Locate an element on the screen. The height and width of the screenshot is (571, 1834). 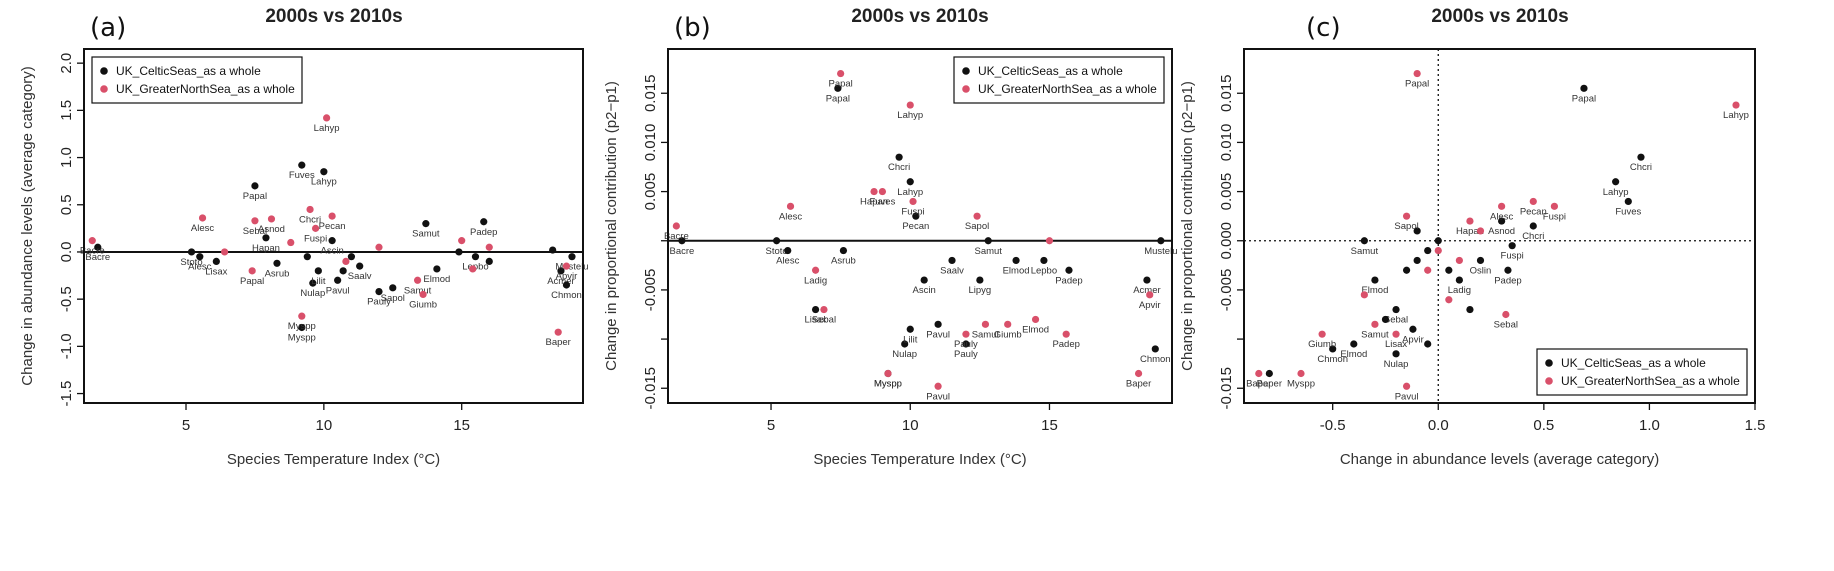
point-label: Hapan is located at coordinates (266, 248).